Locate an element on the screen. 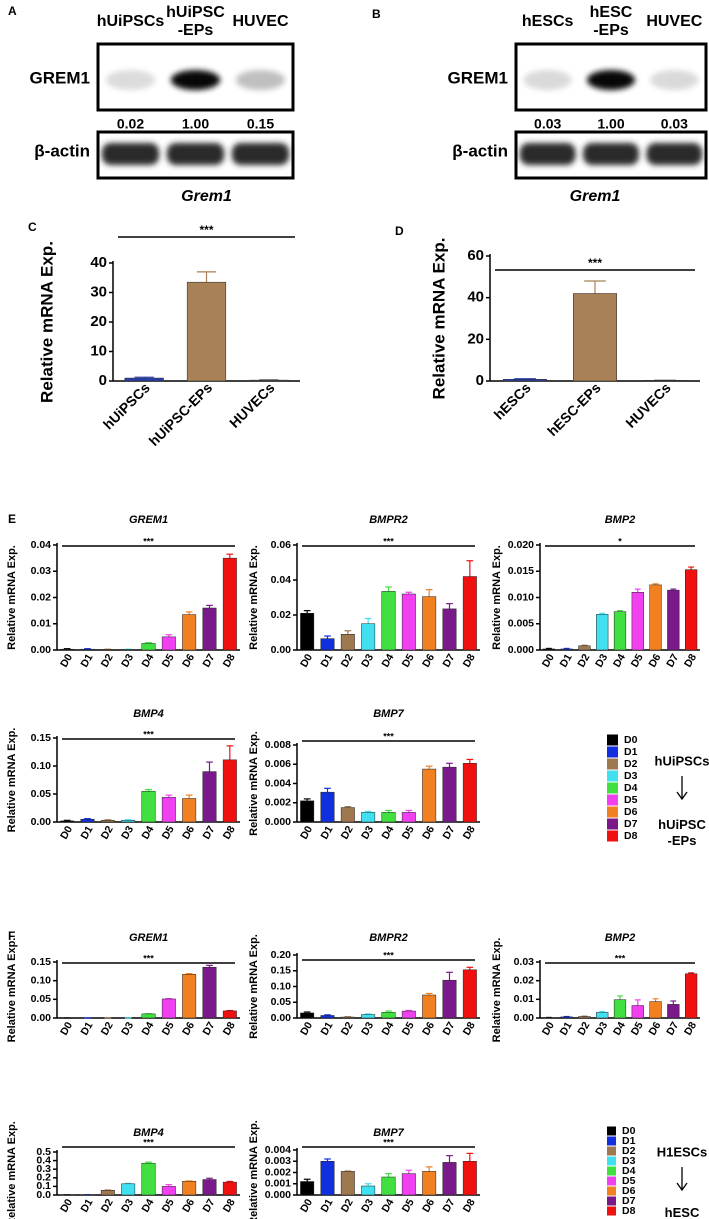 This screenshot has width=709, height=1219. y-tick-label: 40 is located at coordinates (98, 262).